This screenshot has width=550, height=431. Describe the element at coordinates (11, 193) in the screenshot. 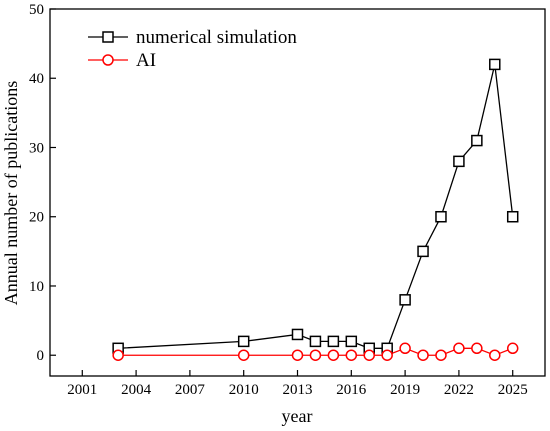

I see `y-axis-title: Annual number of publications` at that location.